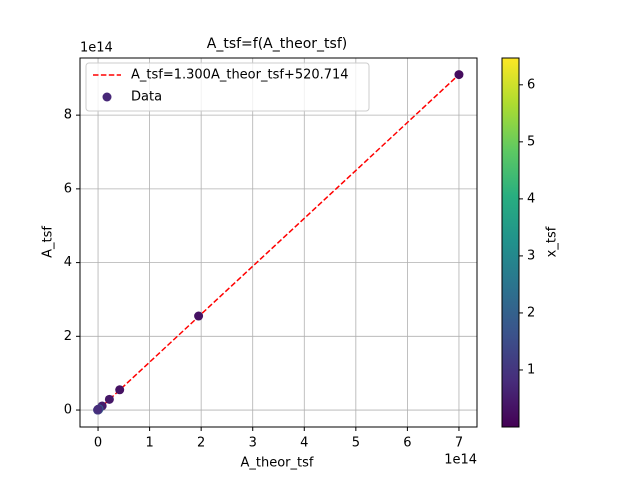  I want to click on x-tick-label: 6, so click(407, 443).